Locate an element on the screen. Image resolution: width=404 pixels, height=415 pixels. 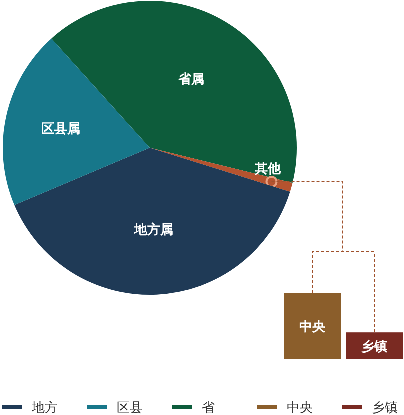
slice-label: 其他 is located at coordinates (268, 169).